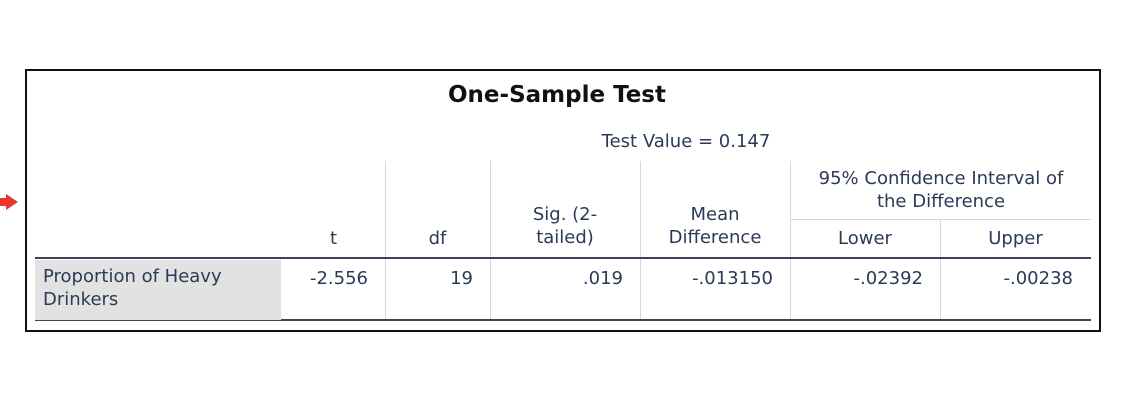 This screenshot has height=416, width=1126. Describe the element at coordinates (563, 320) in the screenshot. I see `table-bottom-rule` at that location.